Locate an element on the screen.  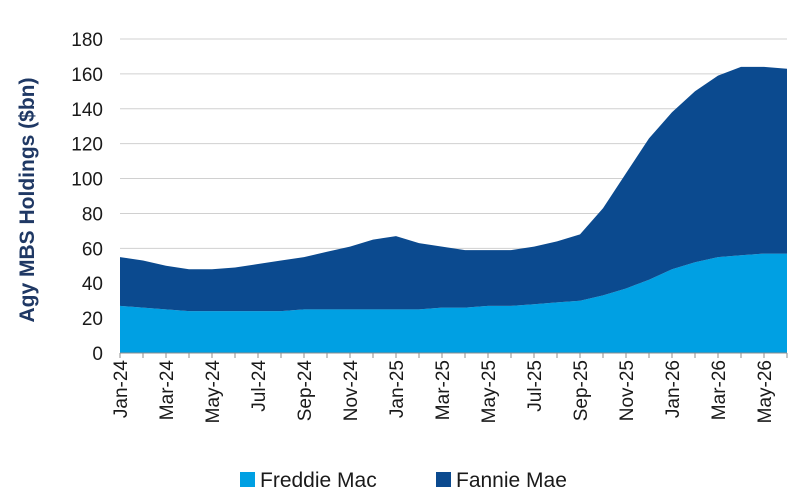
y-tick-label: 180 is located at coordinates (87, 40).